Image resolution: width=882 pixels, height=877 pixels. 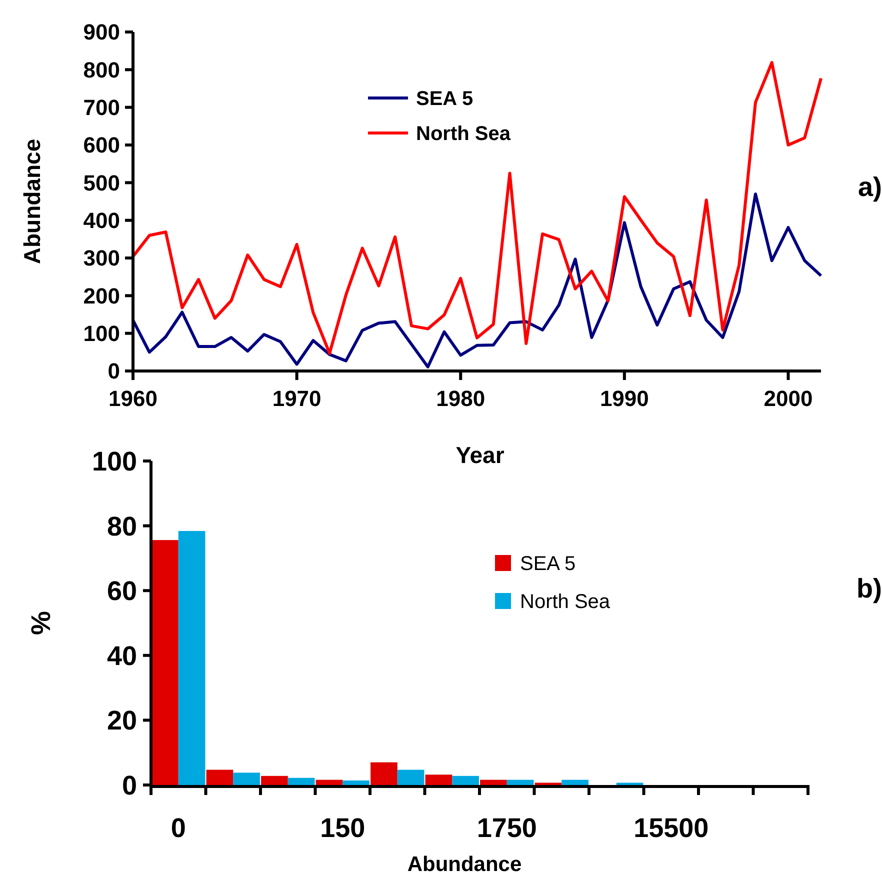 I want to click on x-tick-label: 1990, so click(x=624, y=398).